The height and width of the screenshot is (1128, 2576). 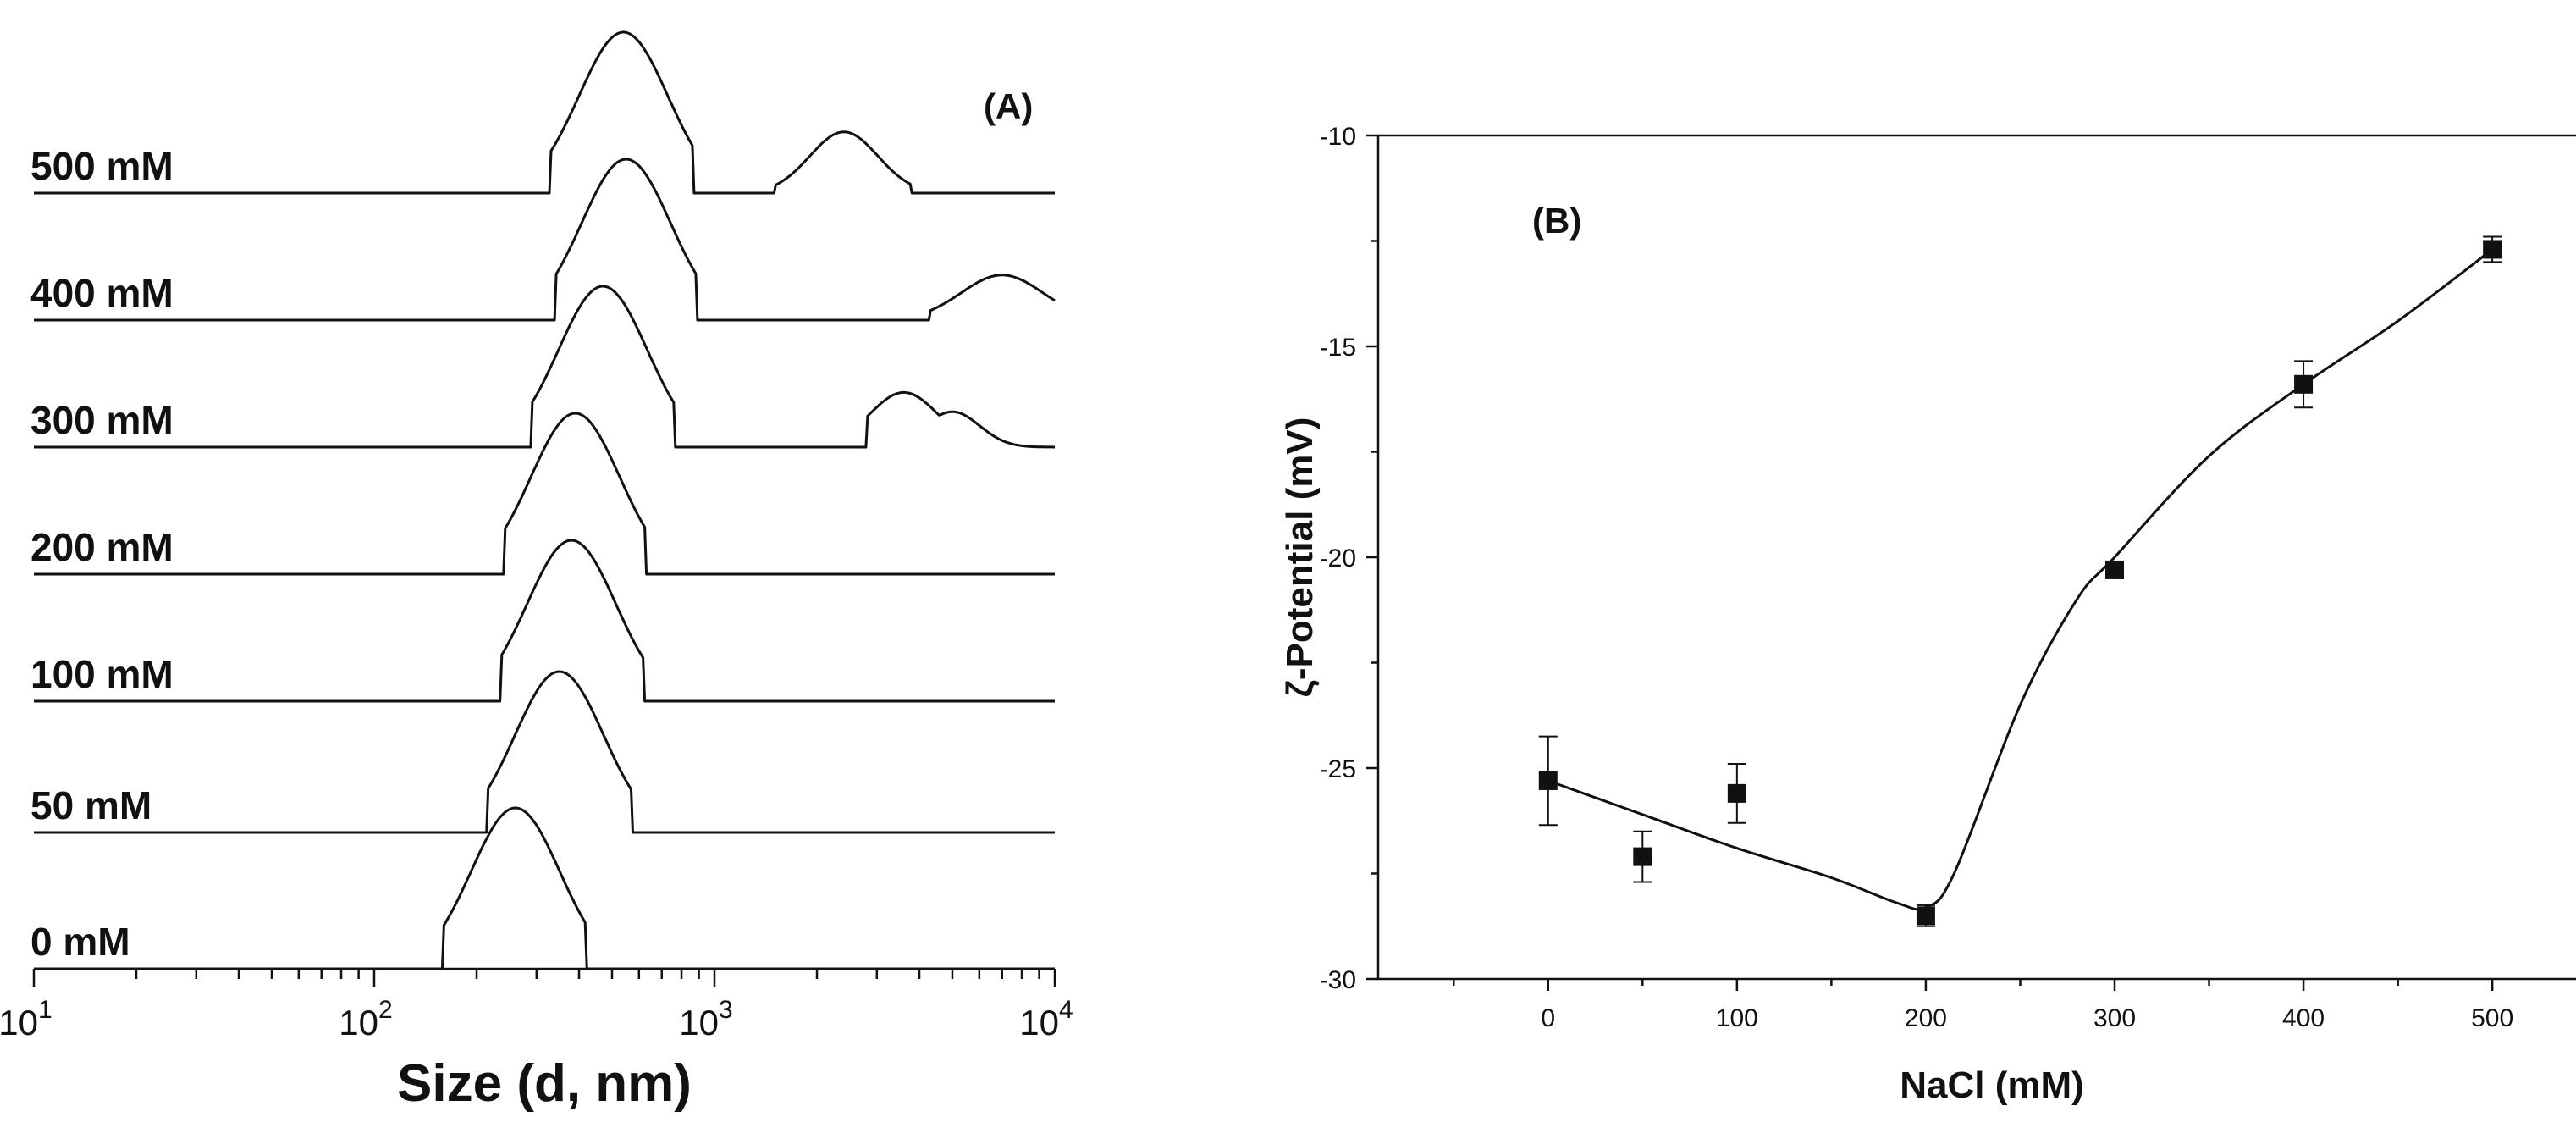 What do you see at coordinates (365, 1019) in the screenshot?
I see `x-tick-label: 10²` at bounding box center [365, 1019].